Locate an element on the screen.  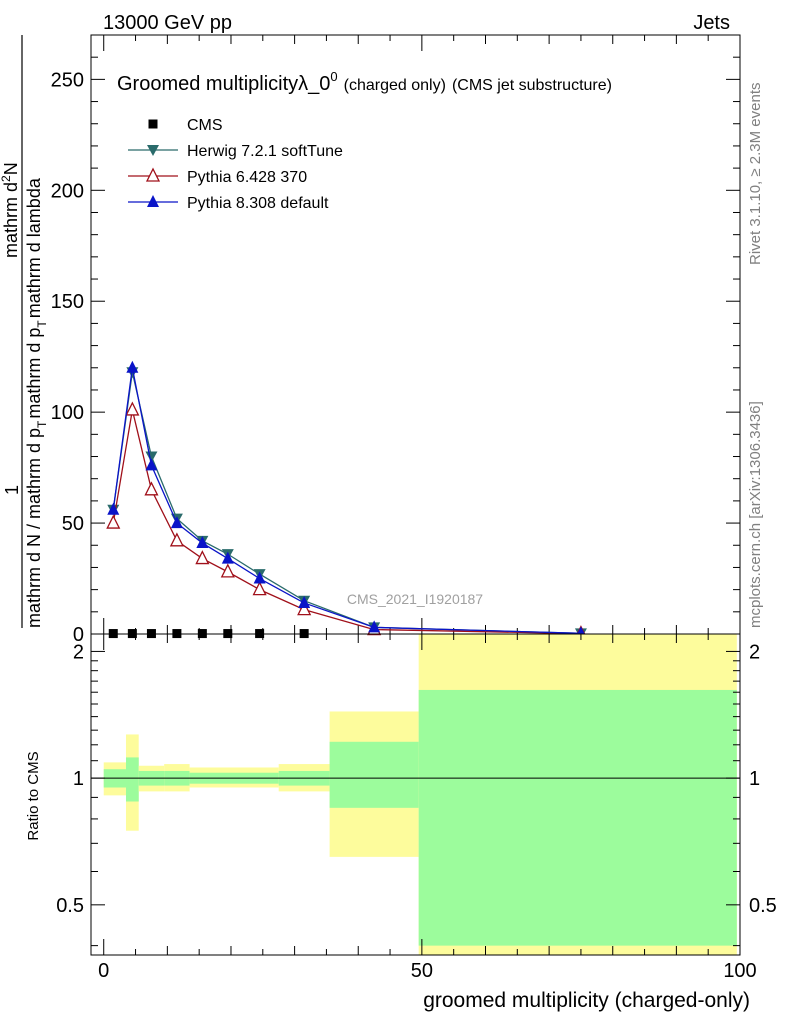
legend-entry-3: Pythia 8.308 default is located at coordinates (228, 203).